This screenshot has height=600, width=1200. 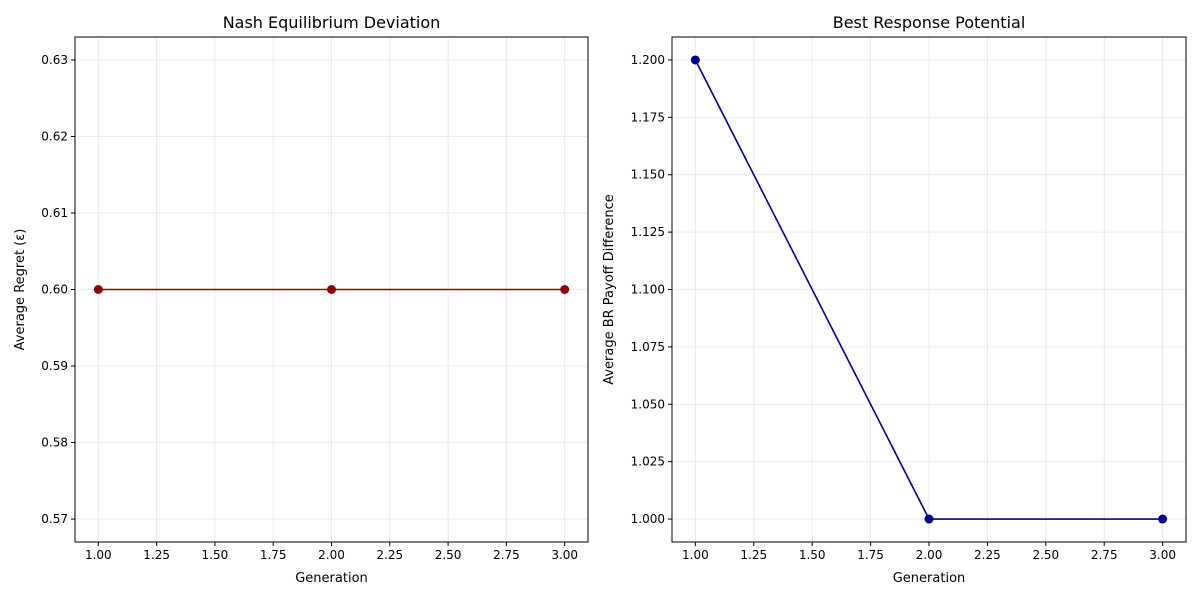 I want to click on y-tick-label: 0.62, so click(x=54, y=136).